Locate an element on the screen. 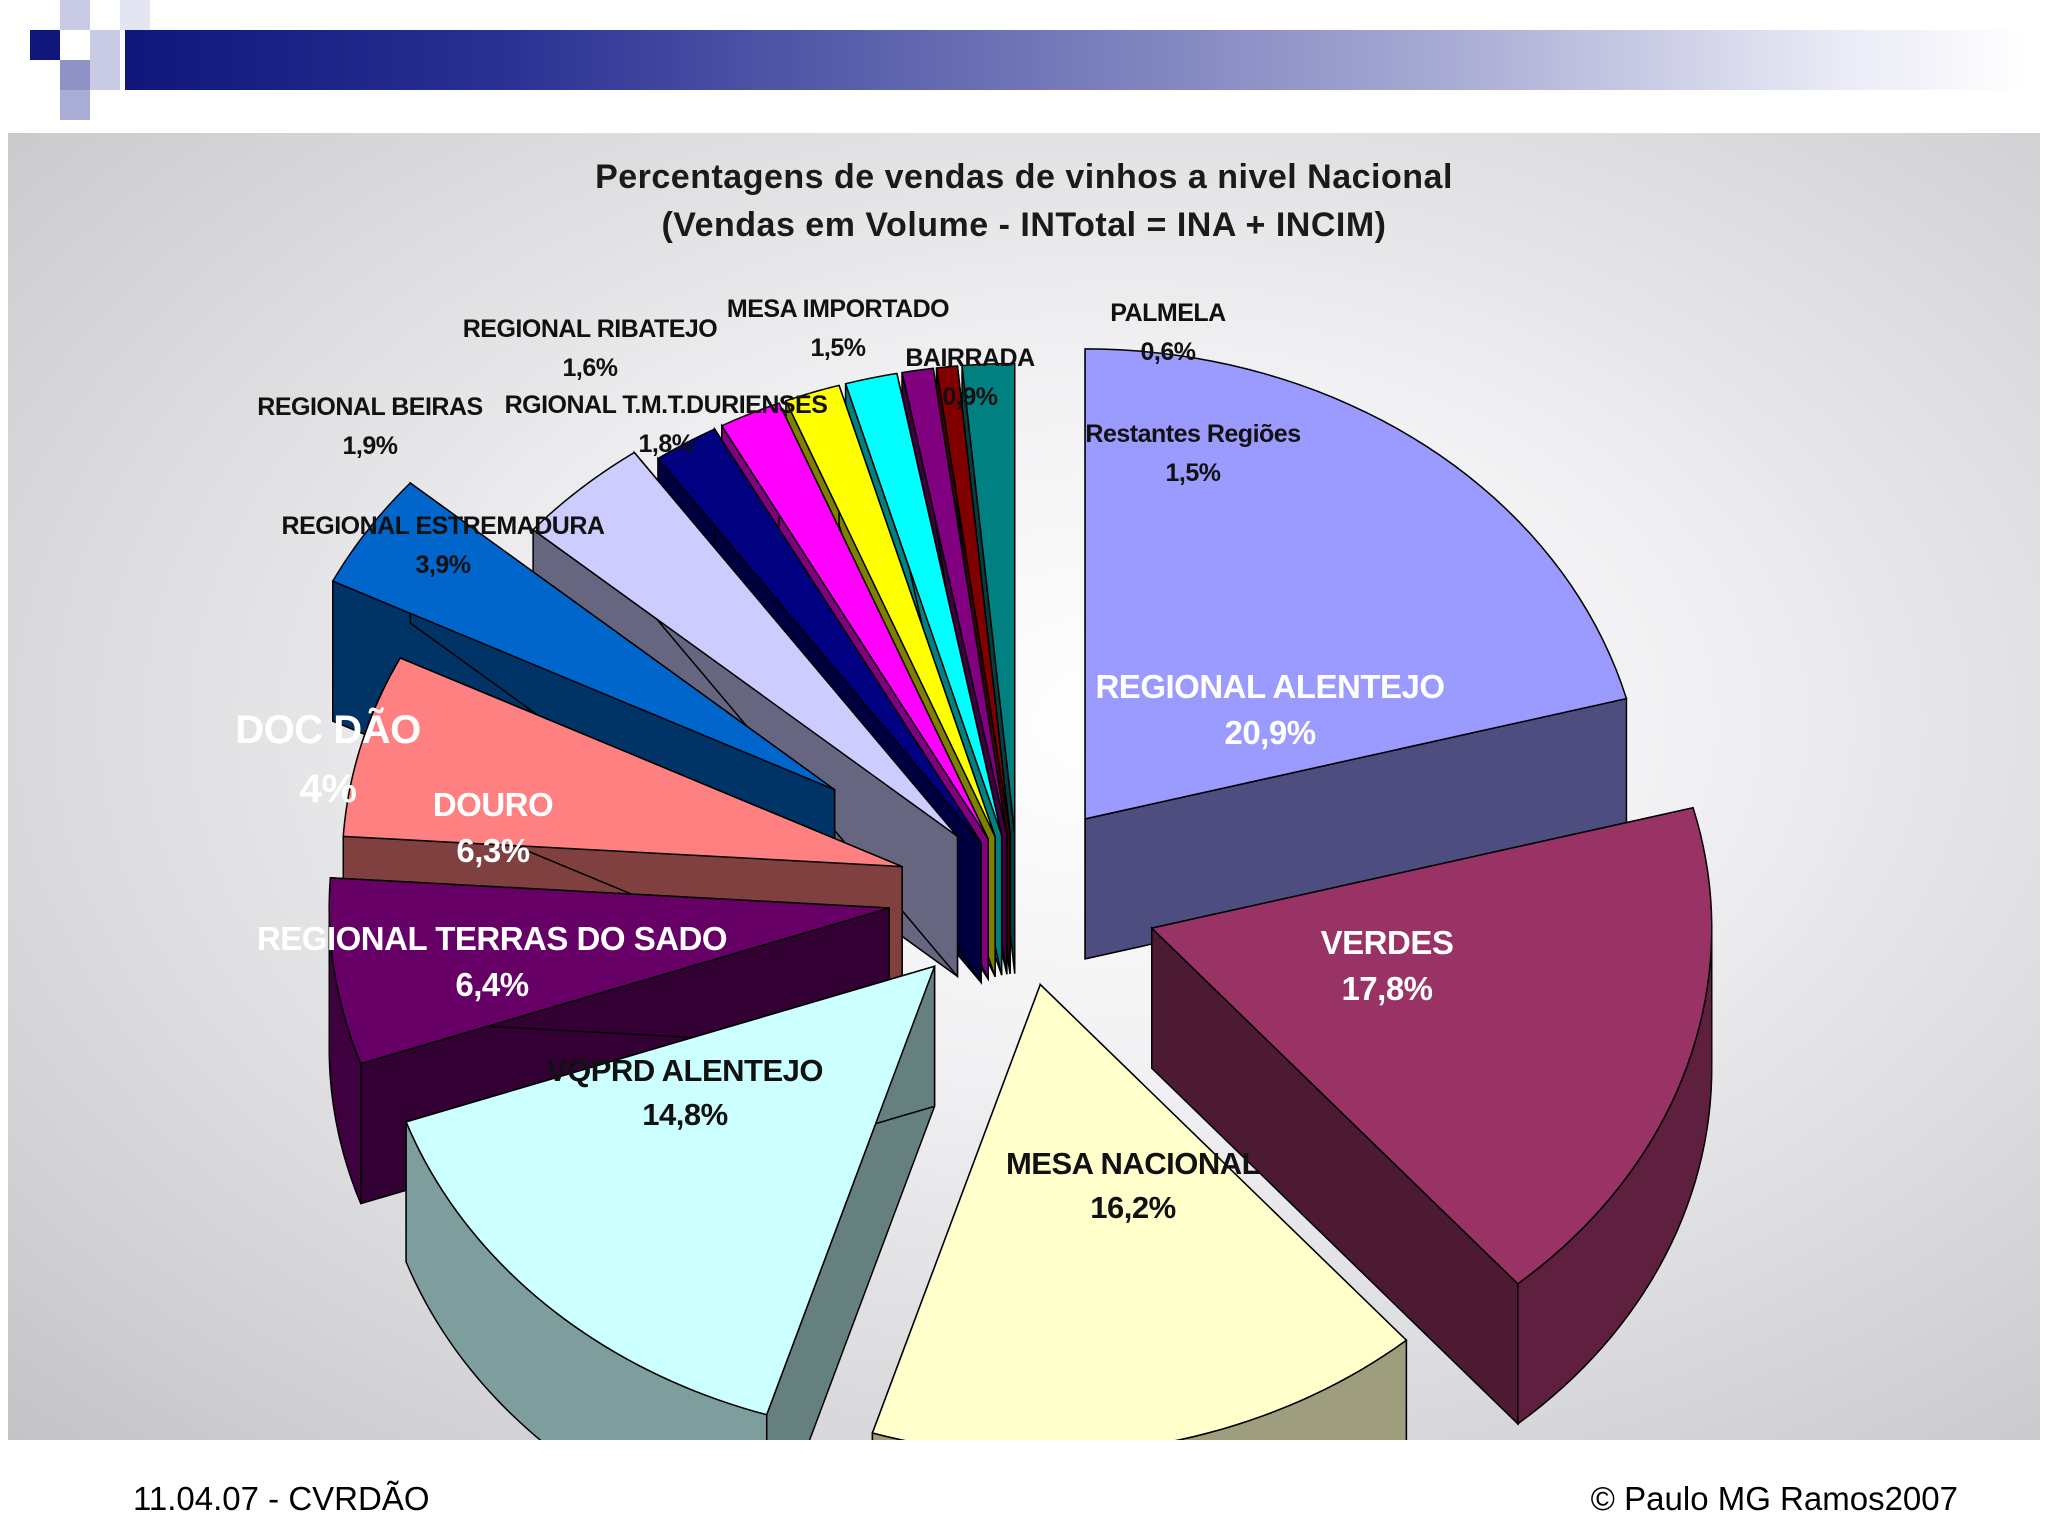 This screenshot has width=2048, height=1536. slice-label: DOURO 6,3% is located at coordinates (493, 827).